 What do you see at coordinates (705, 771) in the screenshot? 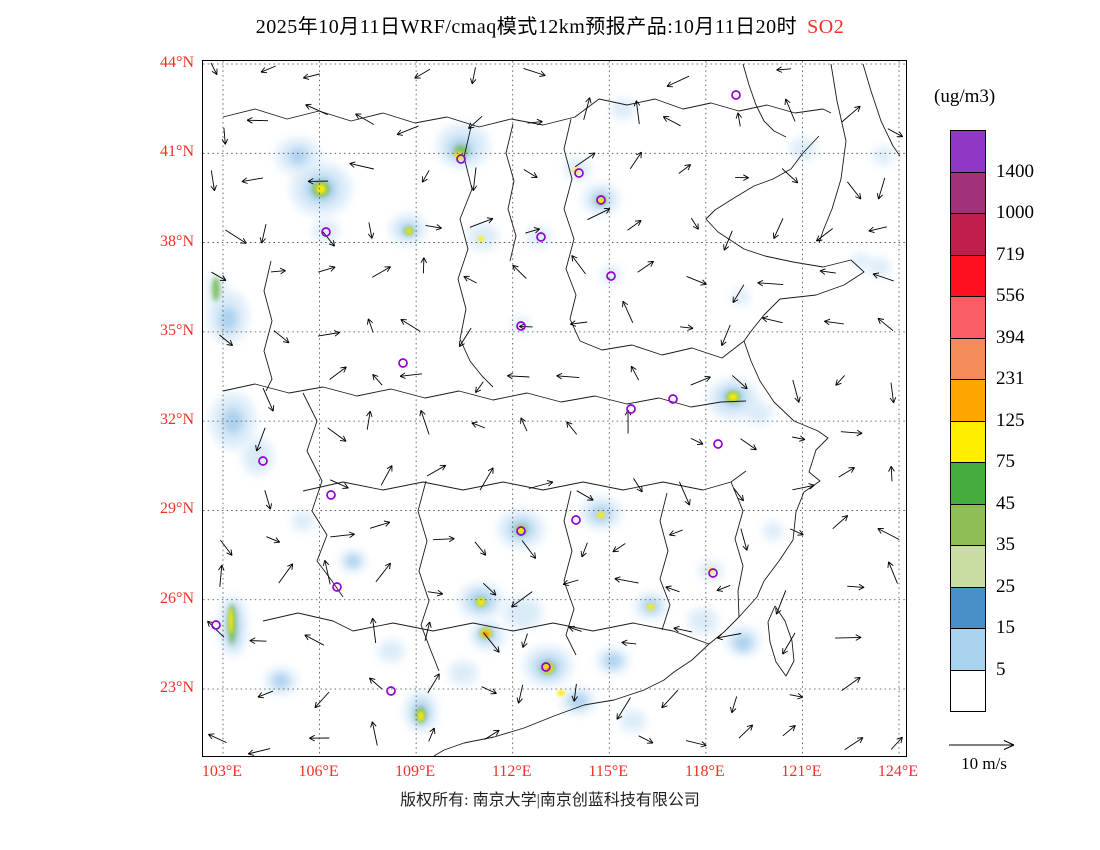
I see `lon-label: 118°E` at bounding box center [705, 771].